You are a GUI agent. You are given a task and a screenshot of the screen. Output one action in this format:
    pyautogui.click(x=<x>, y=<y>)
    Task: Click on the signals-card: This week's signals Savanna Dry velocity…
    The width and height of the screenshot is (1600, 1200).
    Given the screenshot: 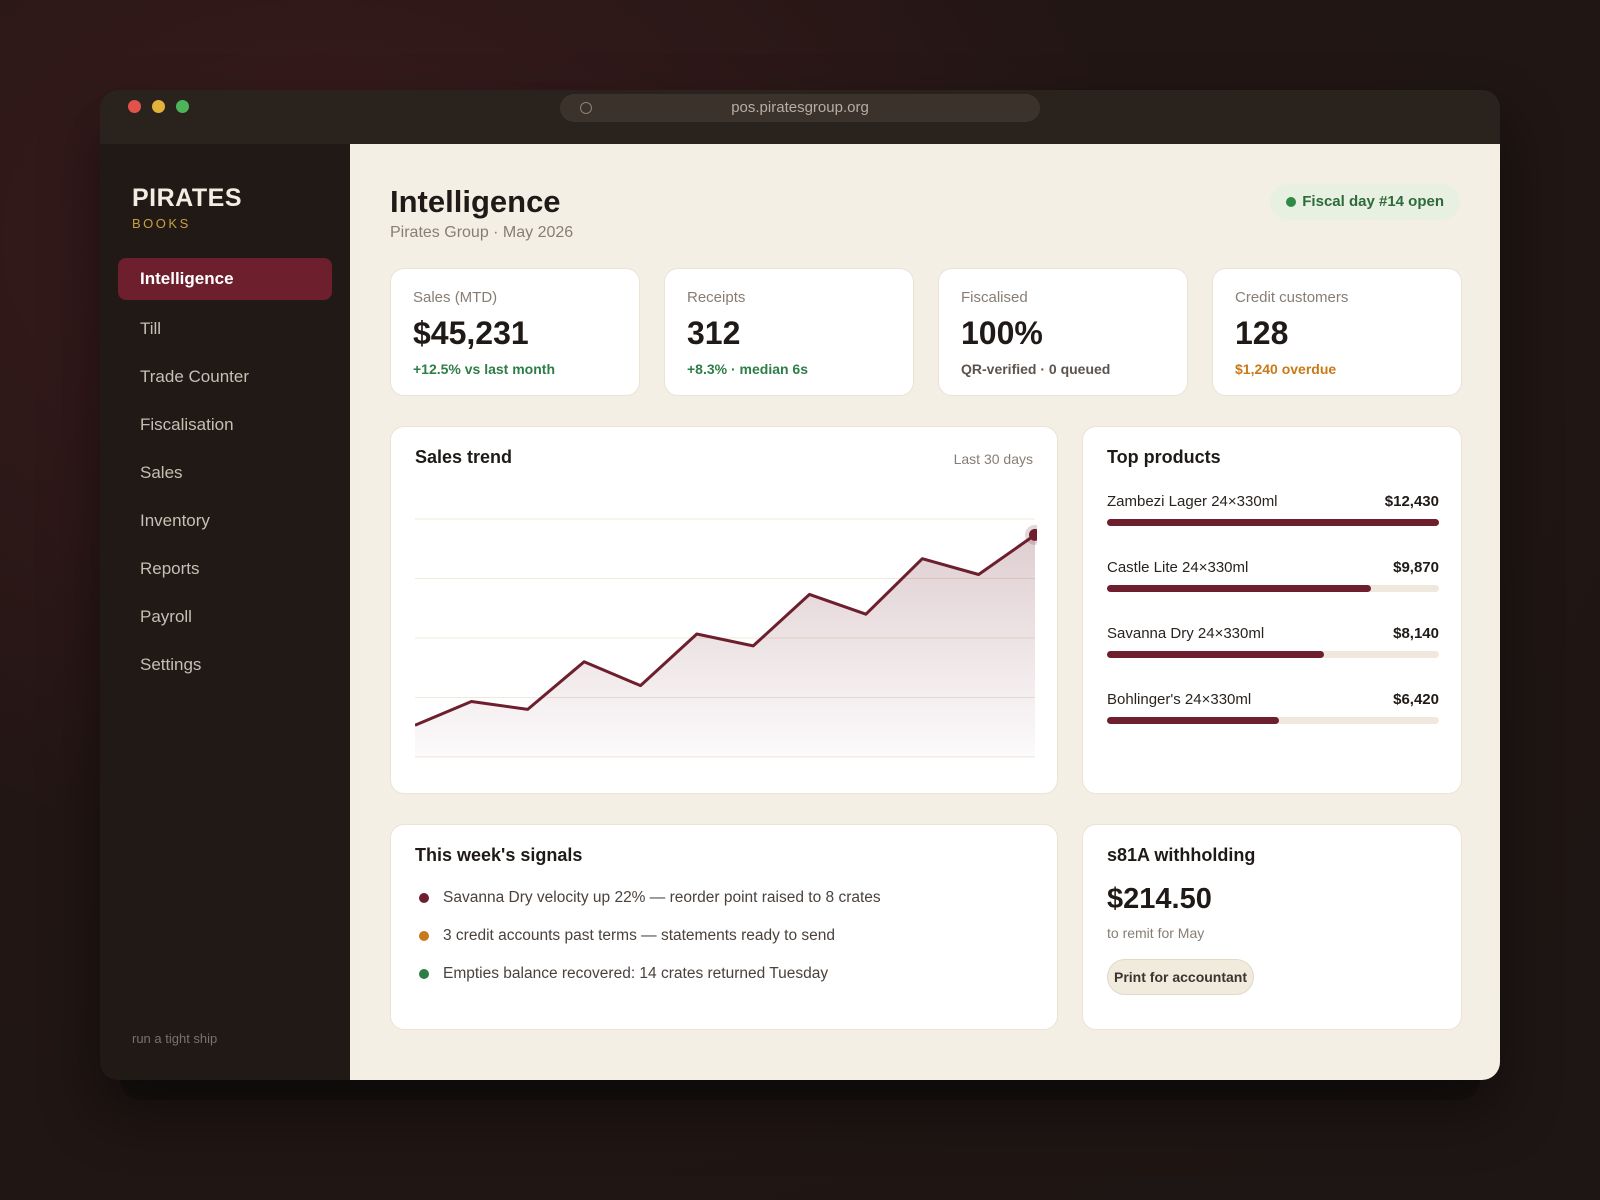 What is the action you would take?
    pyautogui.click(x=724, y=927)
    